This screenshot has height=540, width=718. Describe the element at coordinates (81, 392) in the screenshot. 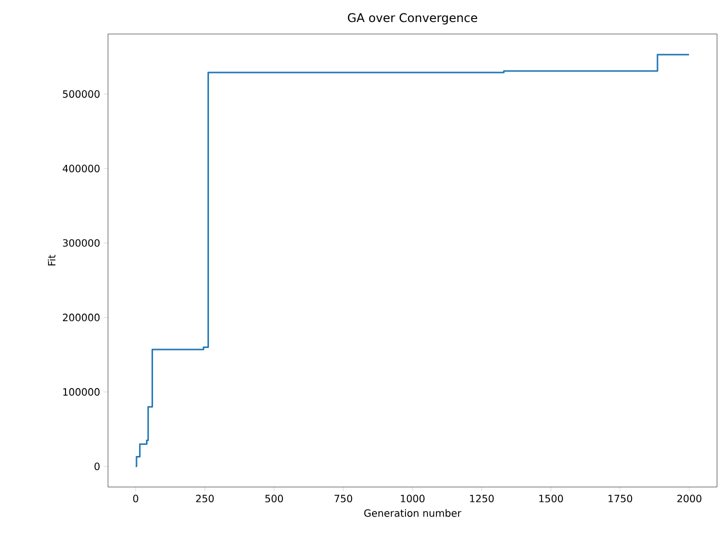

I see `y-tick-label: 100000` at that location.